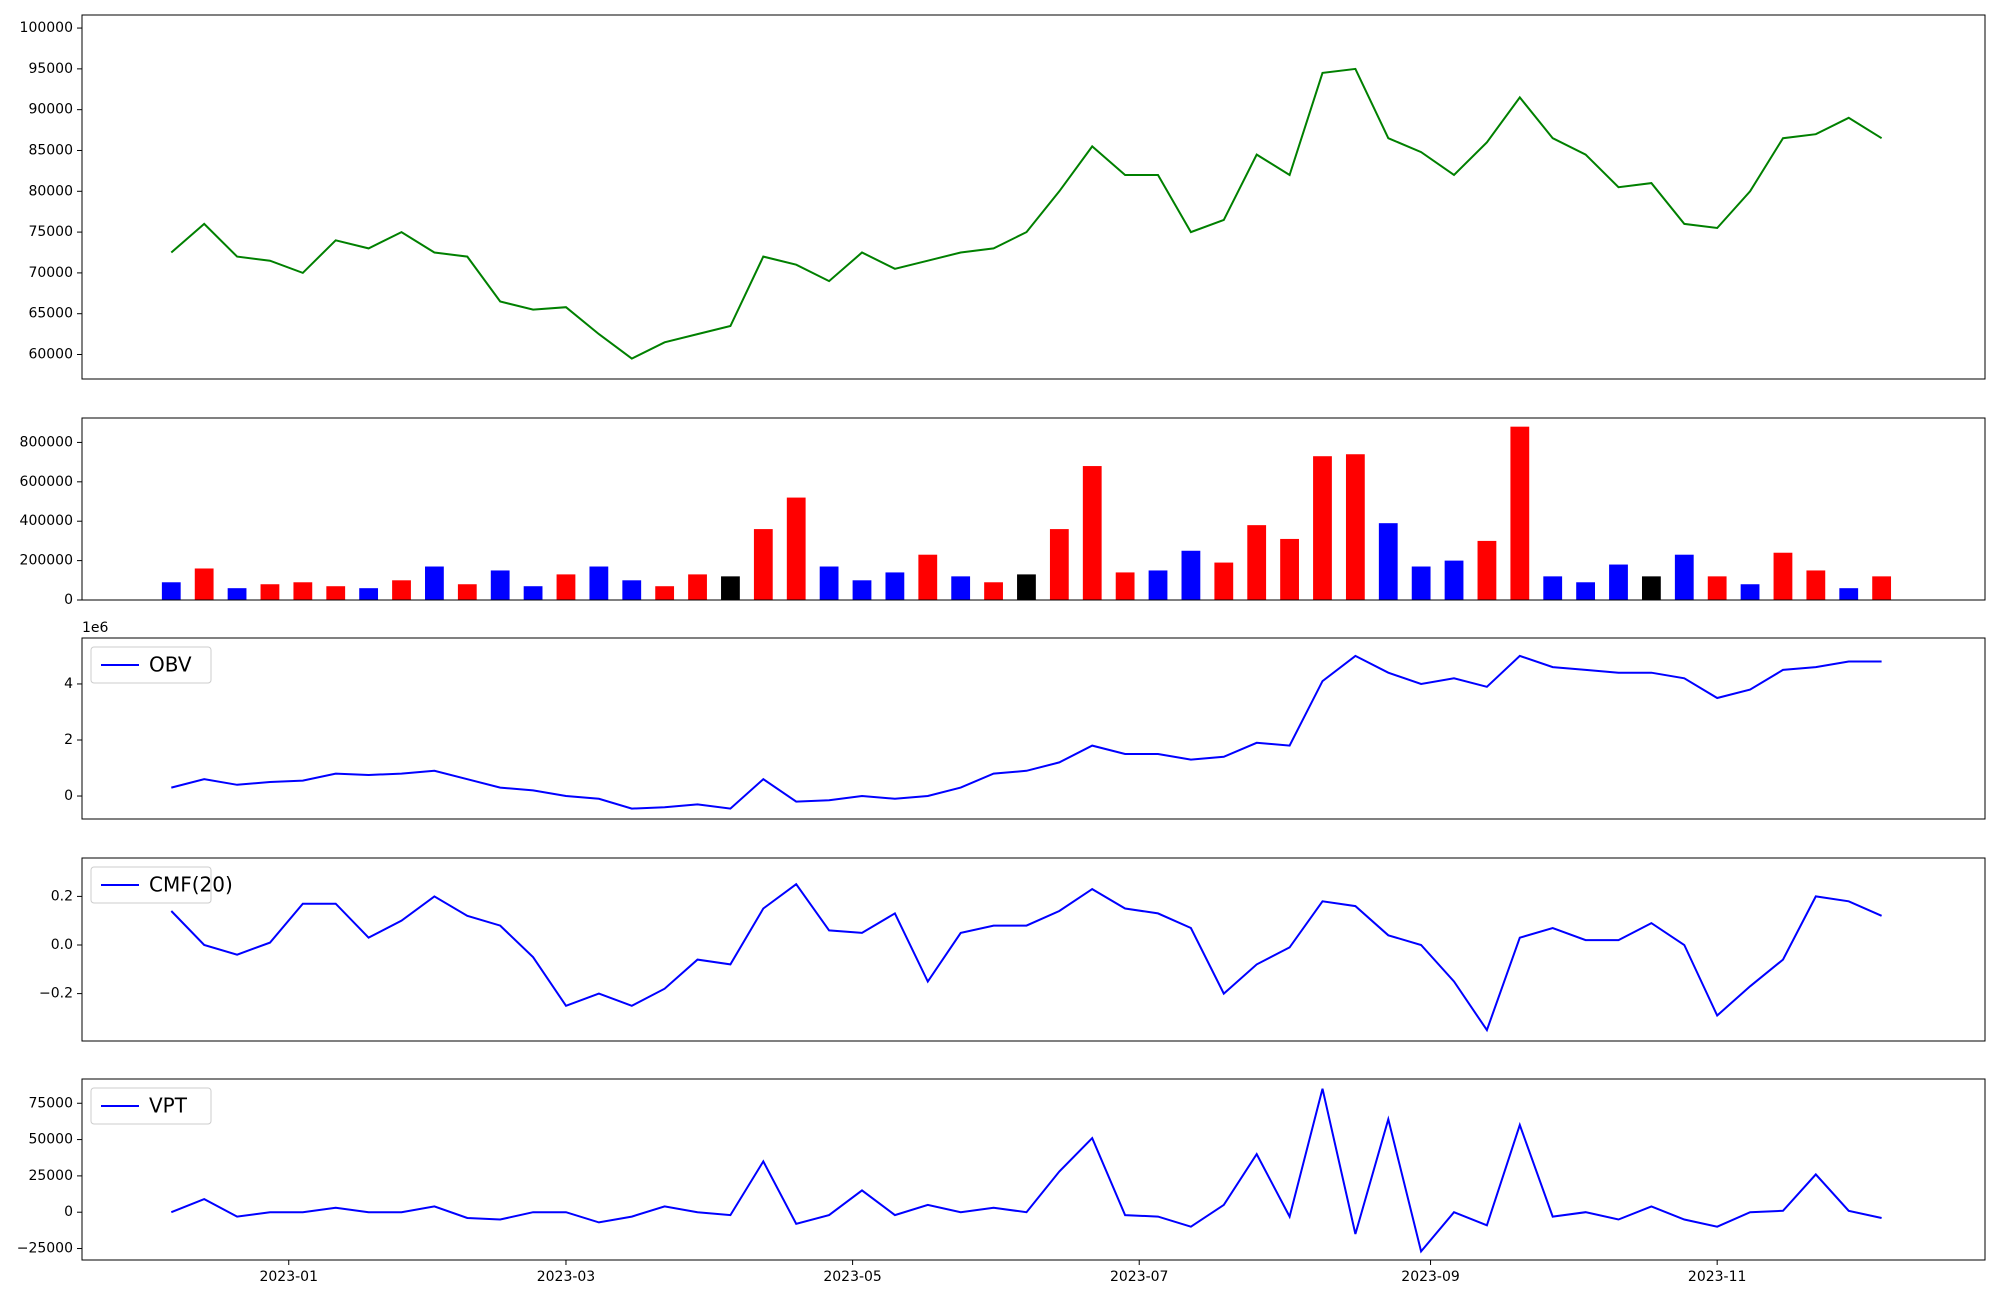 The height and width of the screenshot is (1300, 2000). I want to click on y-tick-label: 0.0, so click(62, 945).